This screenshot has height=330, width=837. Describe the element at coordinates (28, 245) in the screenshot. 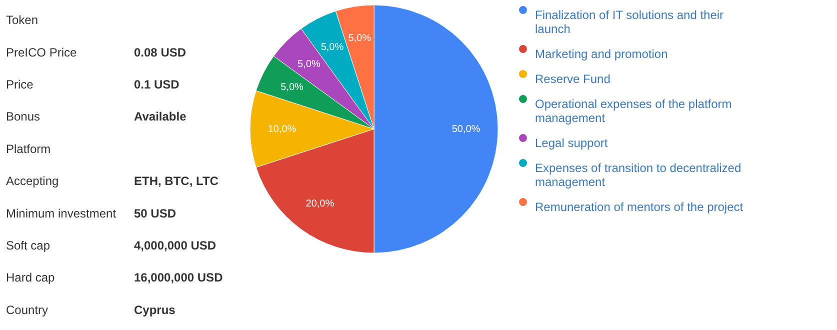

I see `category-label: Soft cap` at that location.